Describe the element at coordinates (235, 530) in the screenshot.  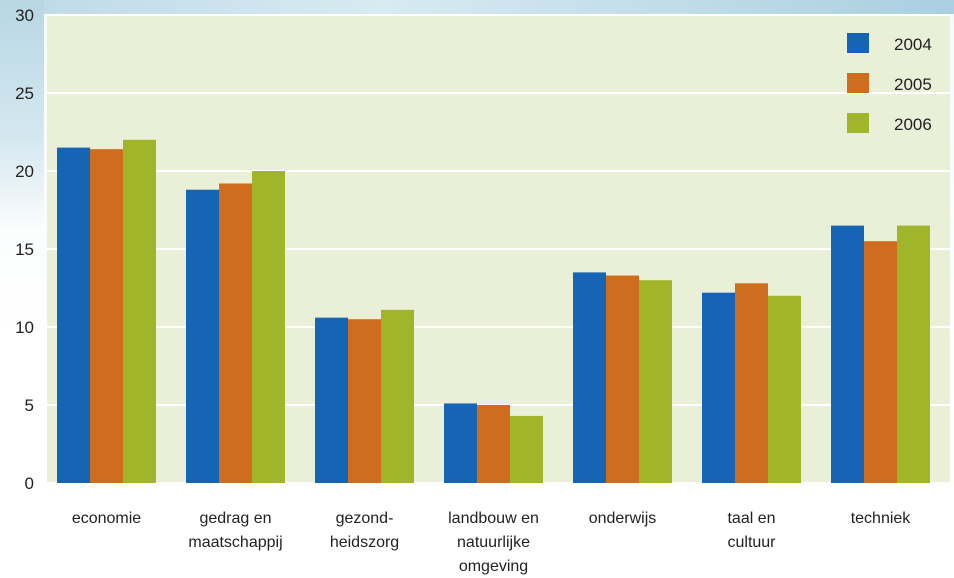
I see `category-label: gedrag en maatschappij` at that location.